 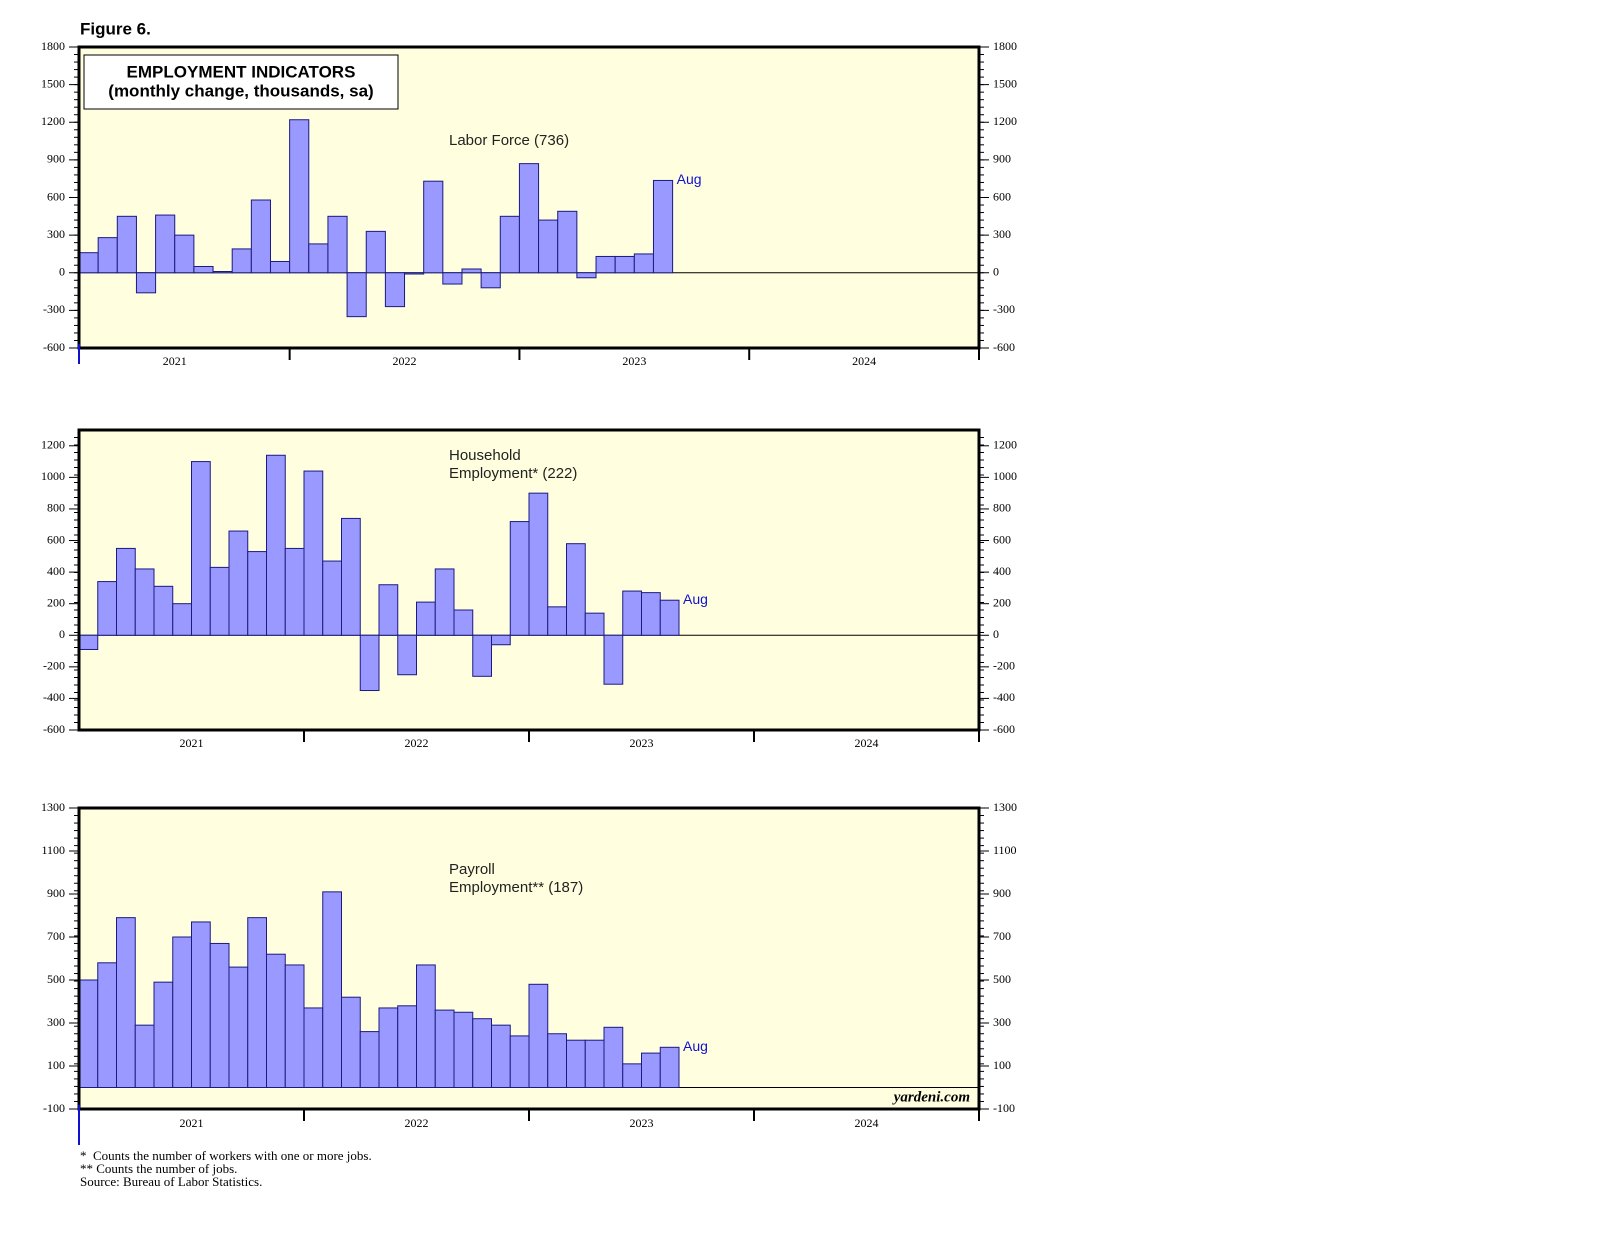 I want to click on footnote: Source: Bureau of Labor Statistics., so click(x=171, y=1181).